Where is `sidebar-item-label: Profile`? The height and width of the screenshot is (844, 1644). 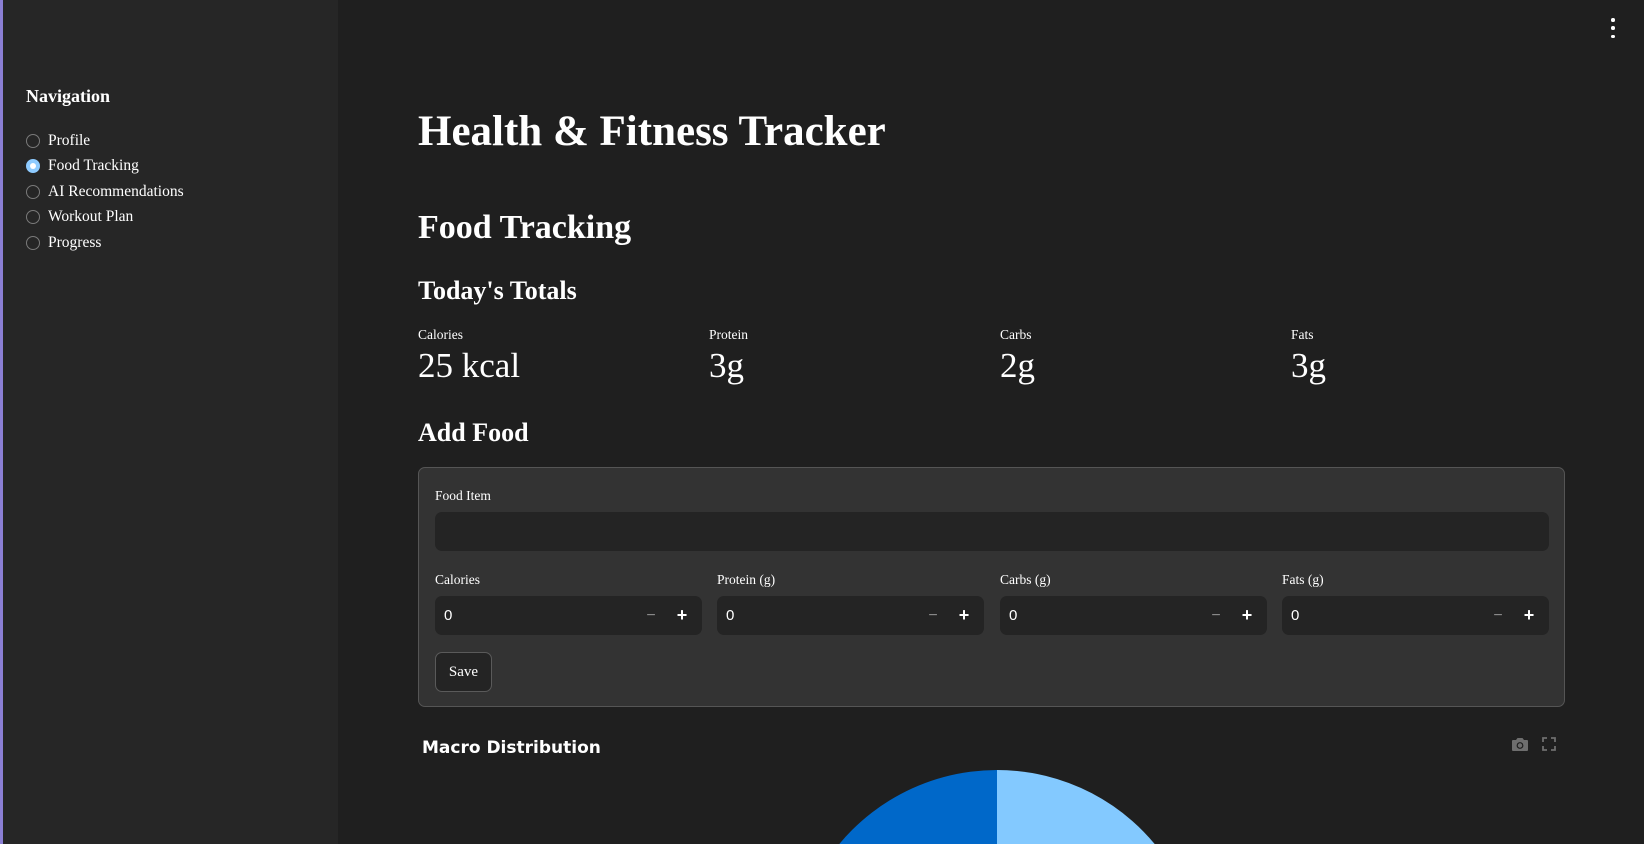 sidebar-item-label: Profile is located at coordinates (69, 140).